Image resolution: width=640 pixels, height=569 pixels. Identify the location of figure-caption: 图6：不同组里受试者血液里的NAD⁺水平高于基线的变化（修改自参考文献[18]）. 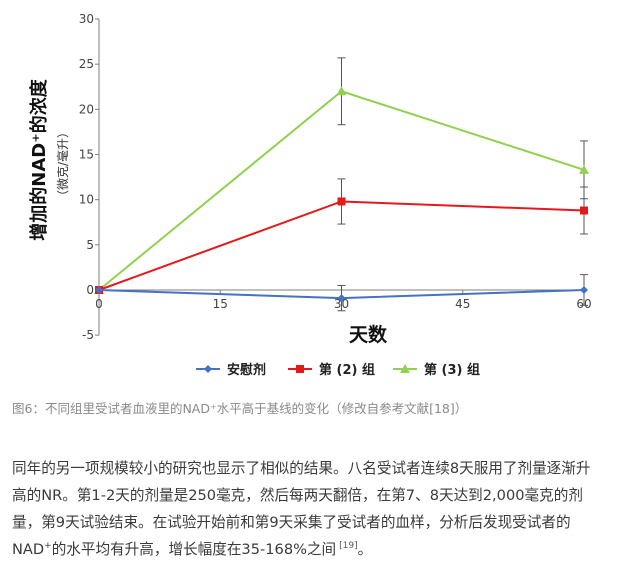
(240, 408).